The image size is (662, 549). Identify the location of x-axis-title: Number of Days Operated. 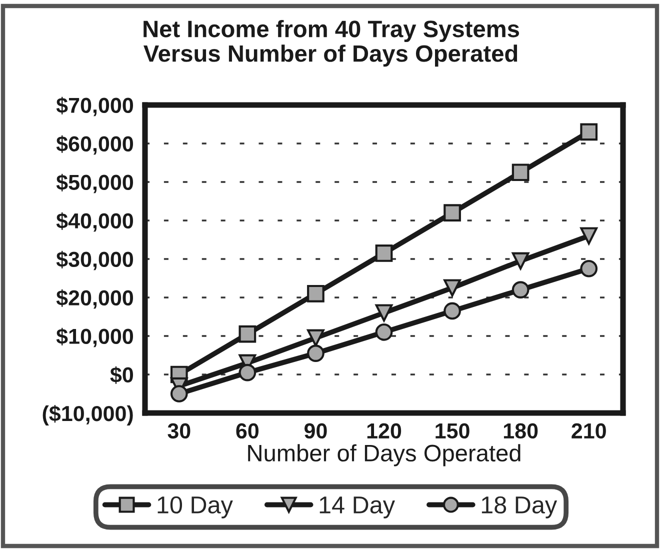
(384, 455).